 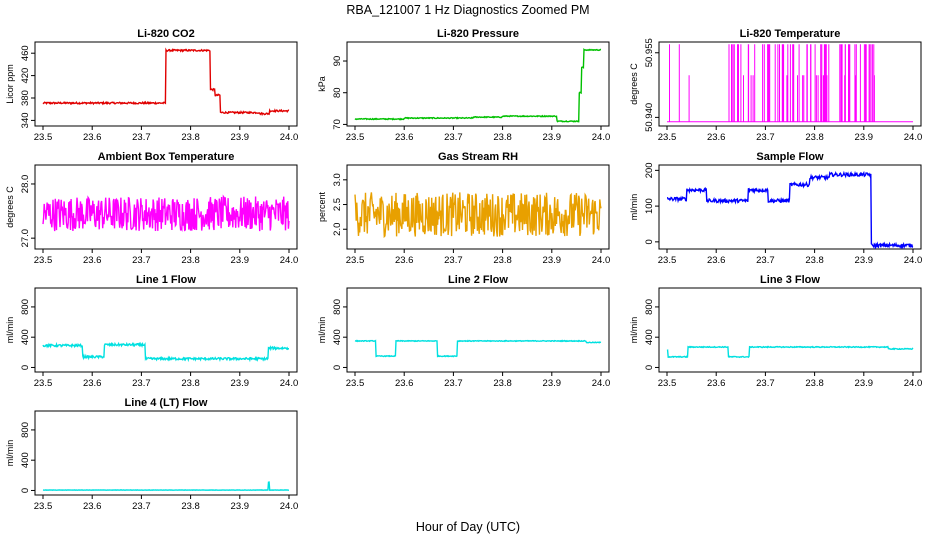 What do you see at coordinates (478, 157) in the screenshot?
I see `panel-title: Gas Stream RH` at bounding box center [478, 157].